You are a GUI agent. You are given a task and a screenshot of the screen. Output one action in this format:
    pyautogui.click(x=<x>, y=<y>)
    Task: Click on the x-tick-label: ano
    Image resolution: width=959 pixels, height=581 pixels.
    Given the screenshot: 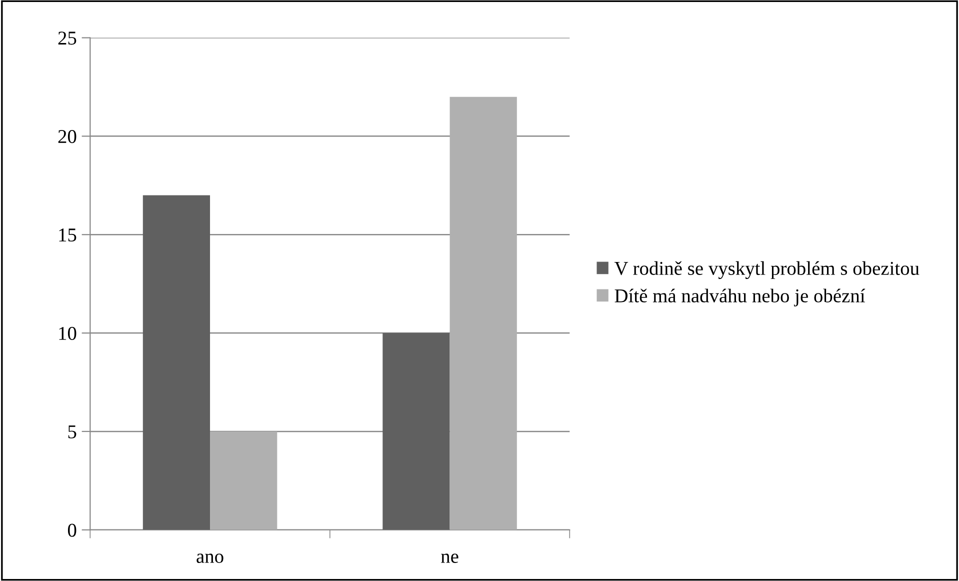 What is the action you would take?
    pyautogui.click(x=210, y=558)
    